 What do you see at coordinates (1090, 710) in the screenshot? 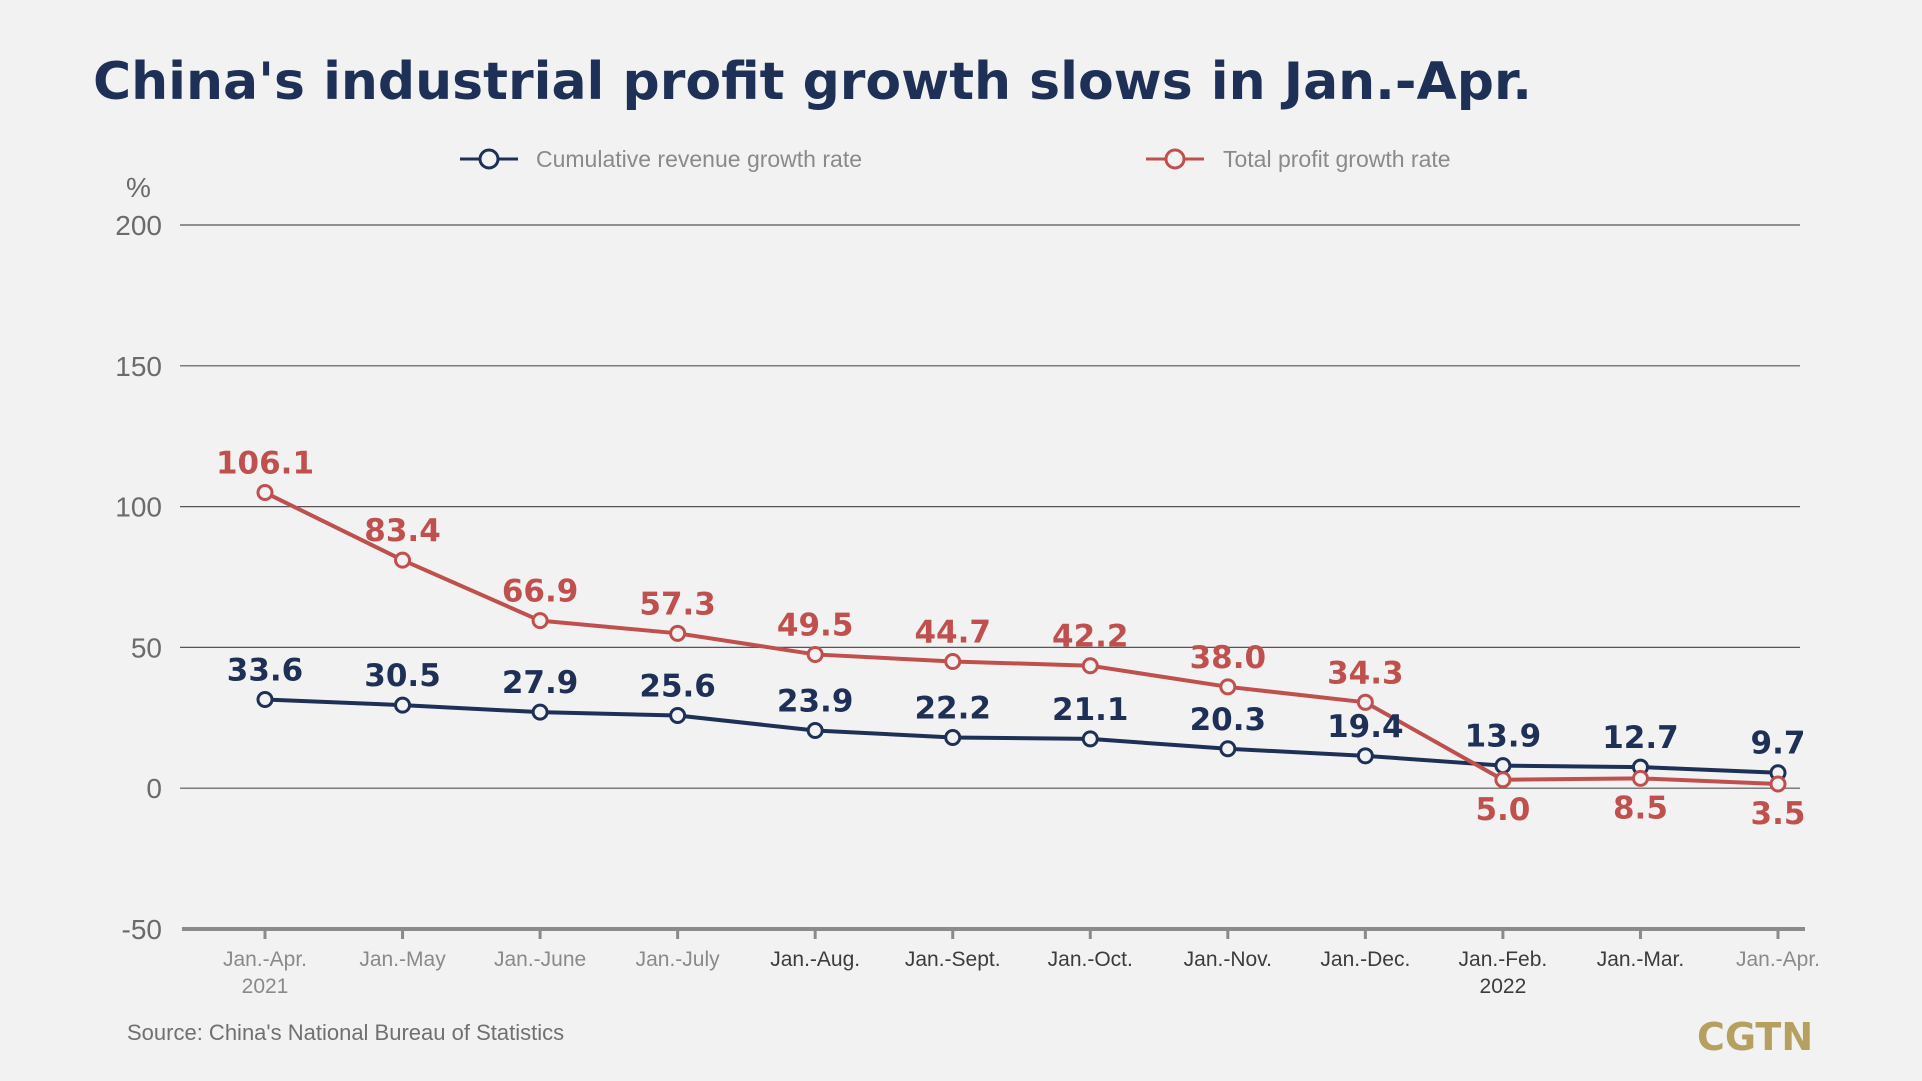
I see `data-label: 21.1` at bounding box center [1090, 710].